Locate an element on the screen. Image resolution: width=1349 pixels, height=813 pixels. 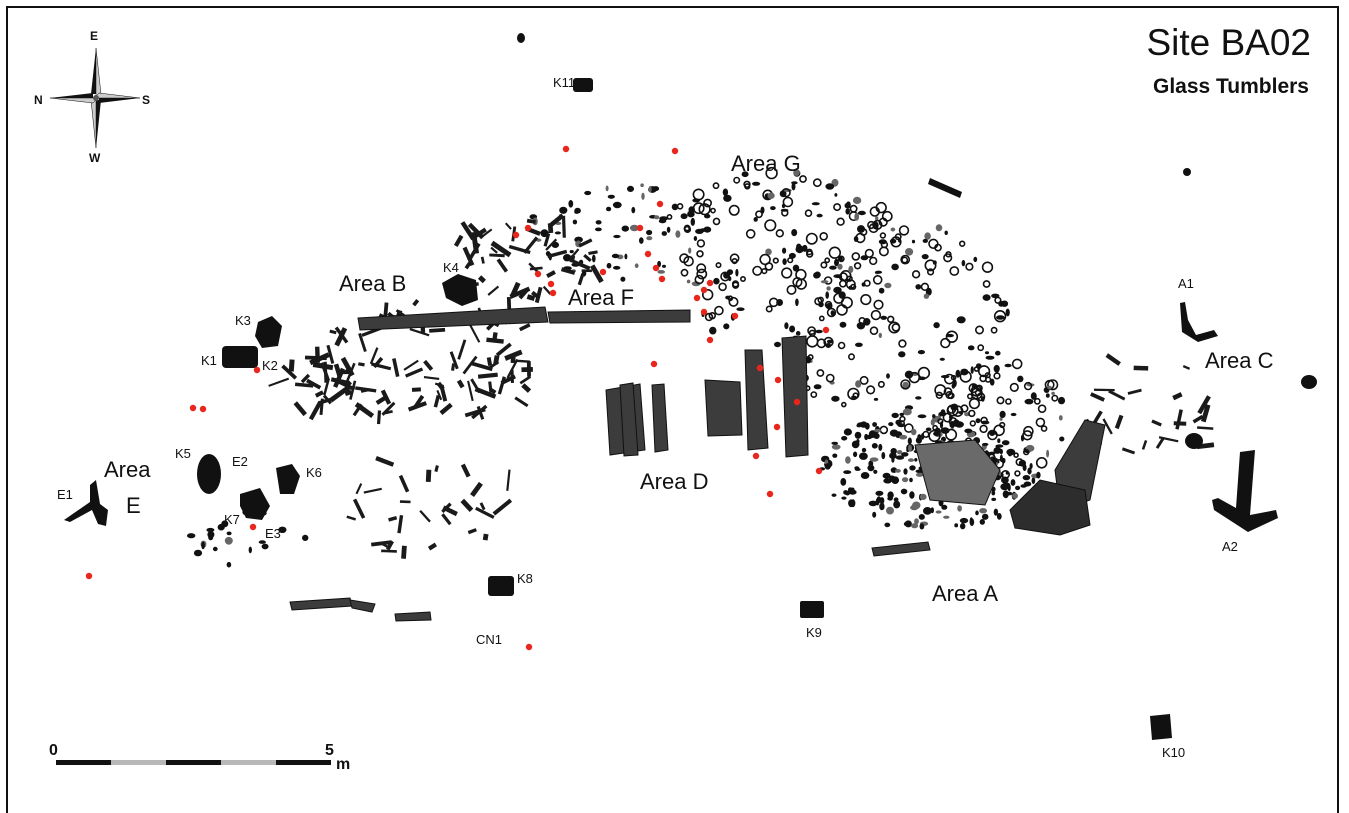
feature-e3-label: E3 is located at coordinates (273, 533).